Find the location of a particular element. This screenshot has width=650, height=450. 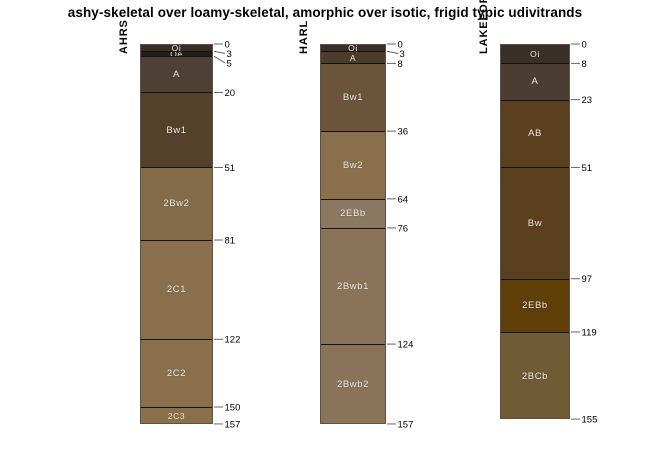

pedon-name-lakefork: LAKEFORK is located at coordinates (484, 27).